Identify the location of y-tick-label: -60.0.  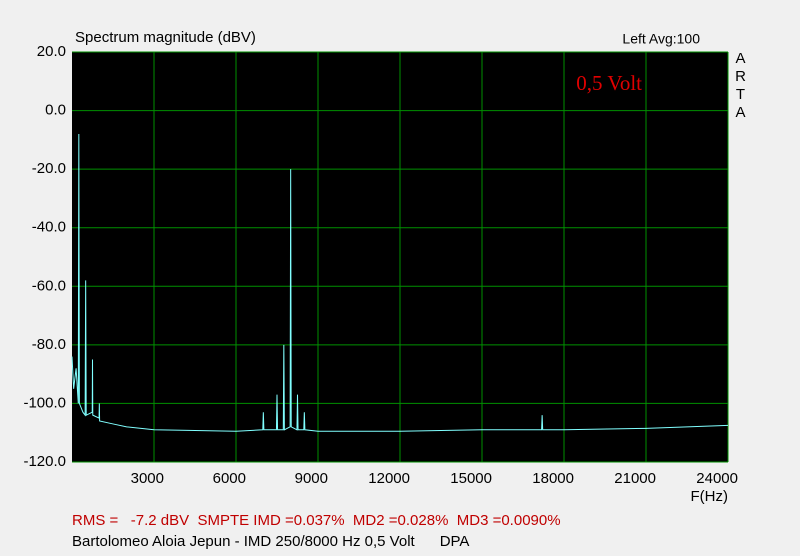
(49, 285).